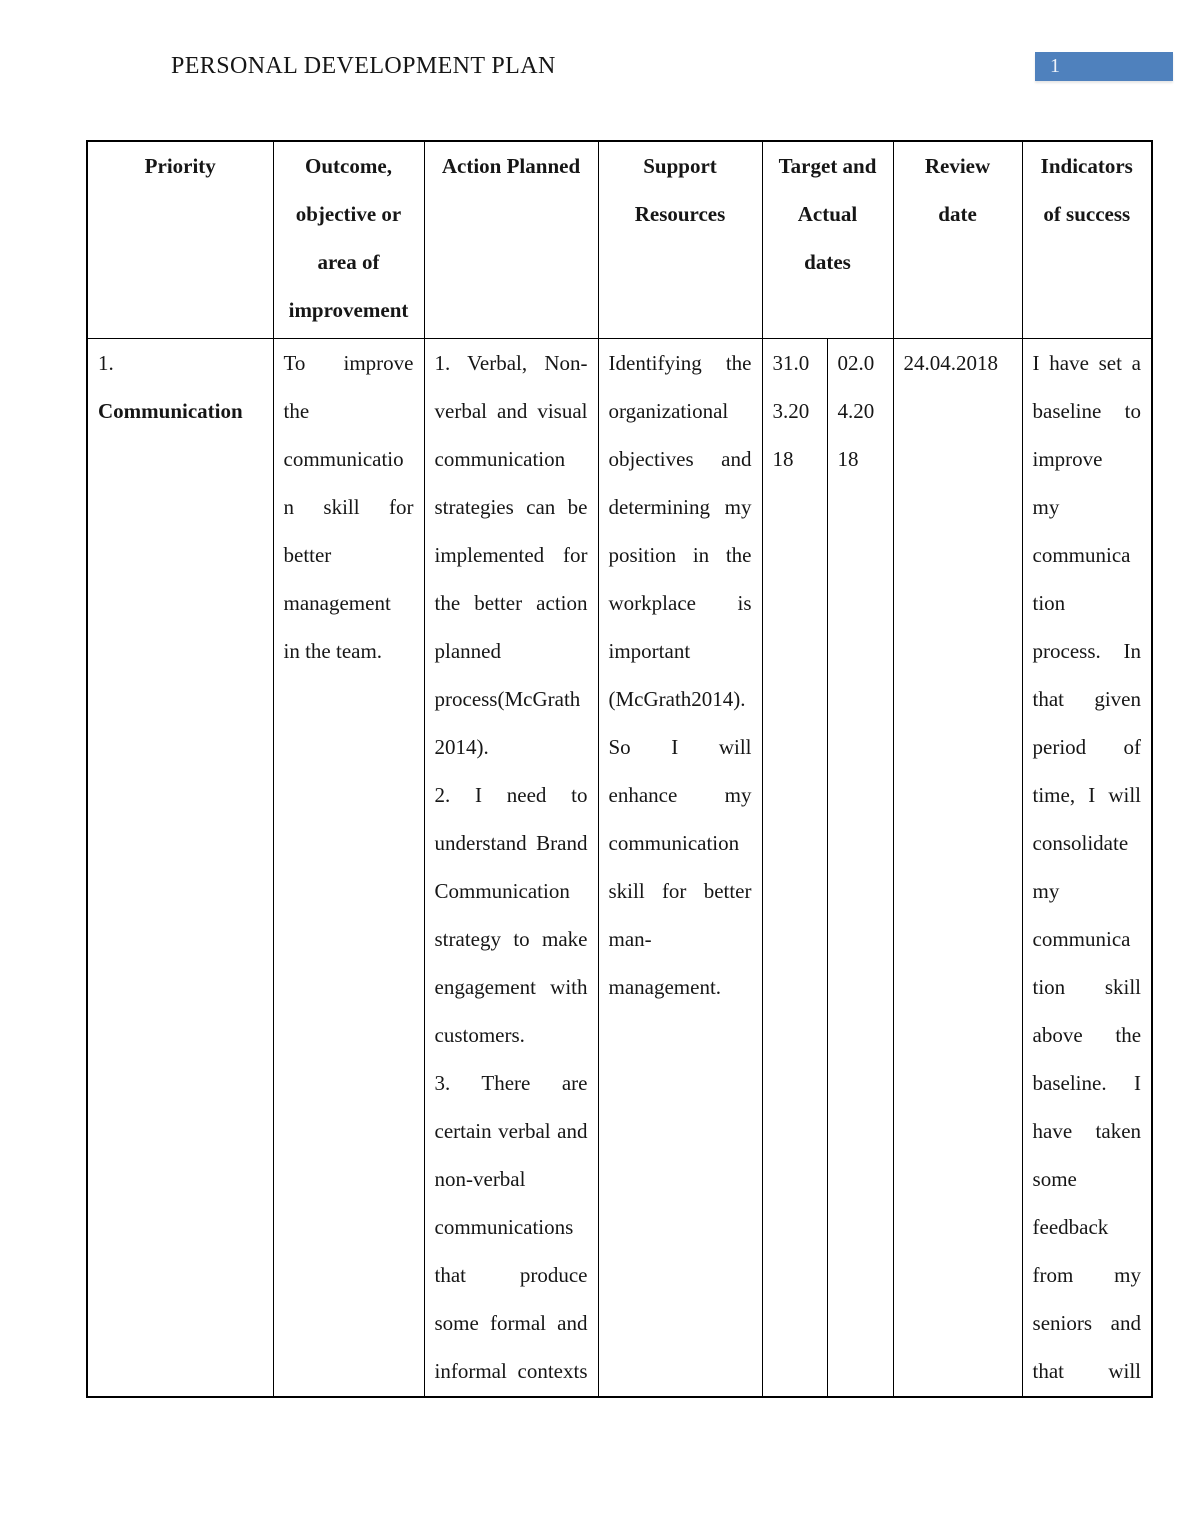  I want to click on cell-review-date: 24.04.2018, so click(957, 867).